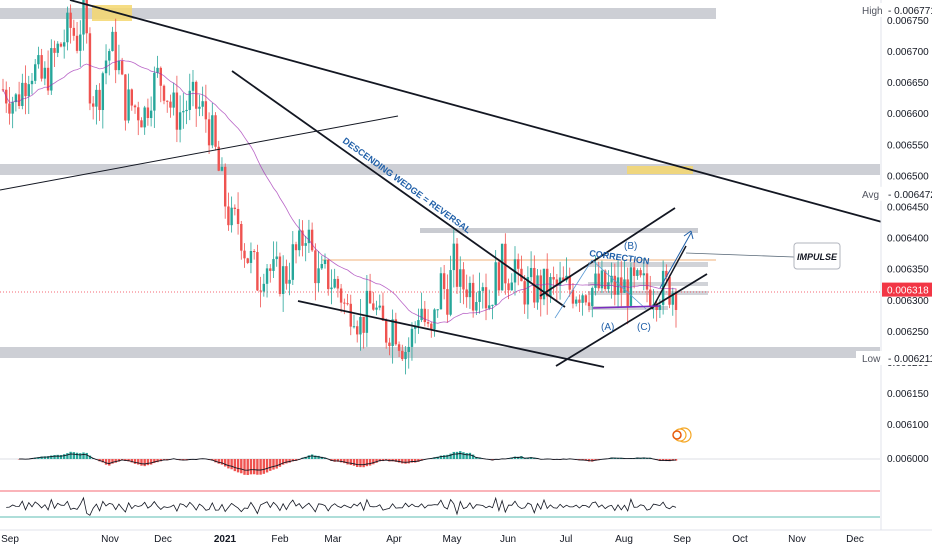  What do you see at coordinates (870, 195) in the screenshot?
I see `avg-label: Avg` at bounding box center [870, 195].